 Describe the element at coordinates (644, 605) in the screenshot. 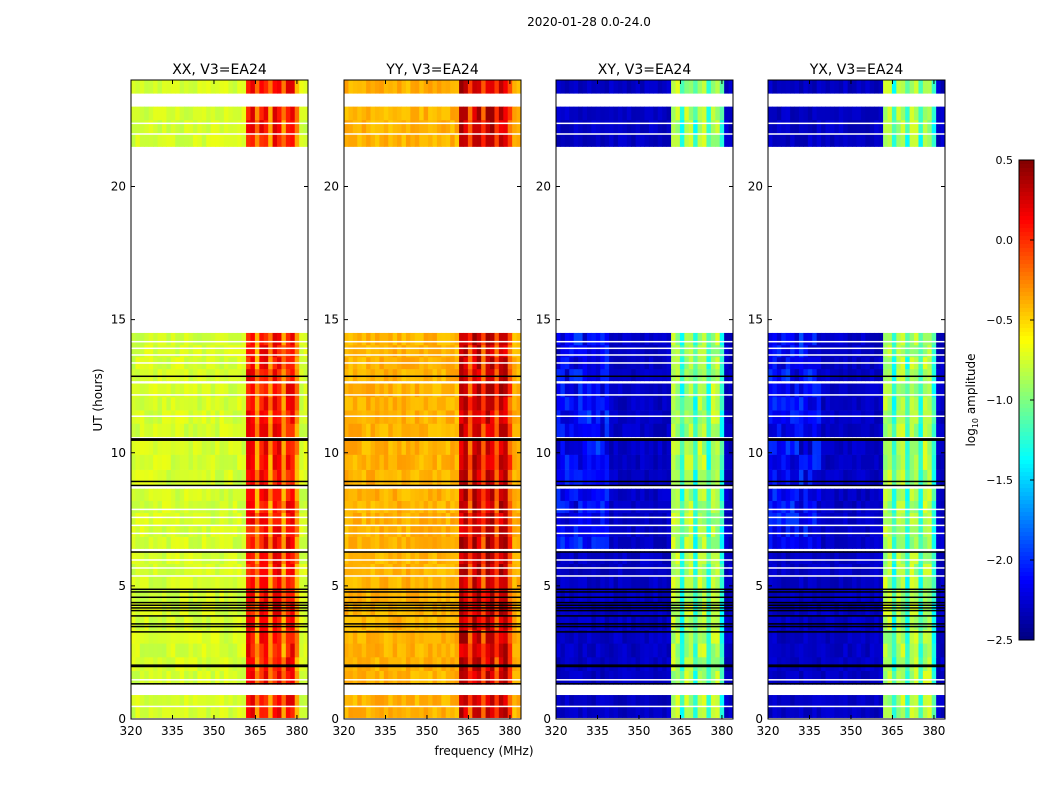

I see `flagged-black-line` at that location.